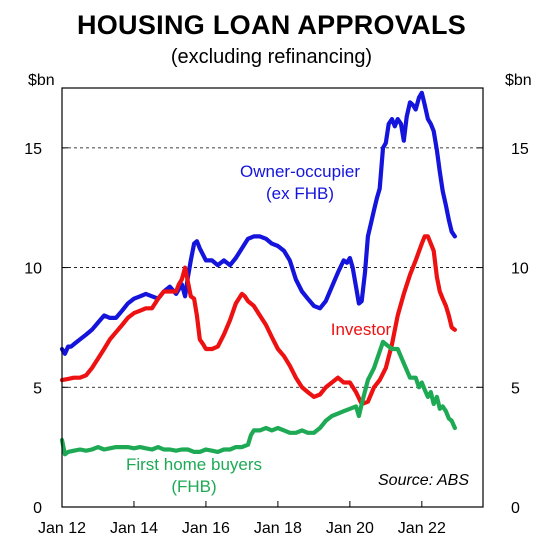 The height and width of the screenshot is (558, 543). Describe the element at coordinates (515, 508) in the screenshot. I see `y-tick-label-right: 0` at that location.